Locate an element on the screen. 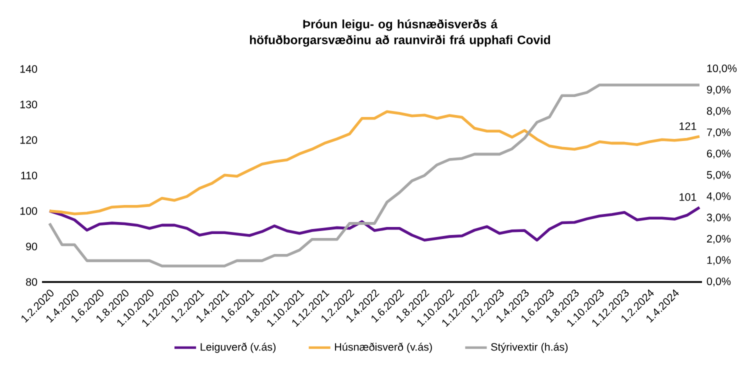 The height and width of the screenshot is (378, 756). y2-tick-label: 1,0% is located at coordinates (719, 261).